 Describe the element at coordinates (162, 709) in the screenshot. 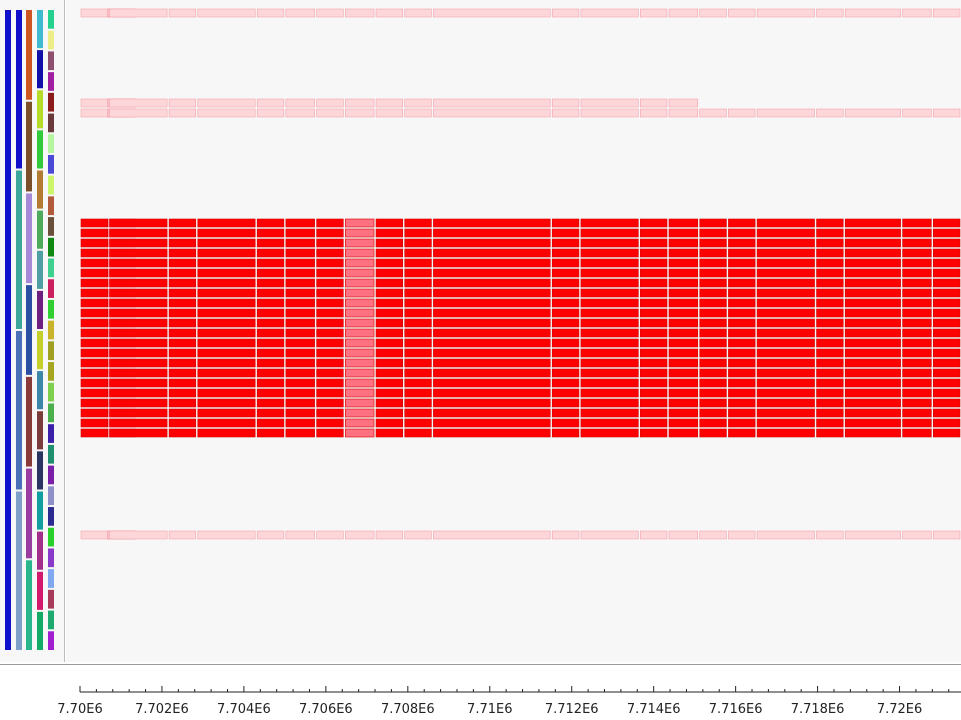

I see `x-tick-label: 7.702E6` at that location.